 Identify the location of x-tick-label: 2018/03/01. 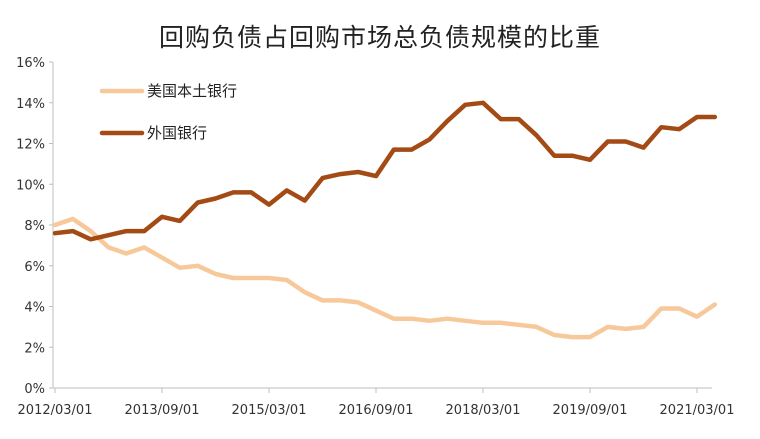
(483, 410).